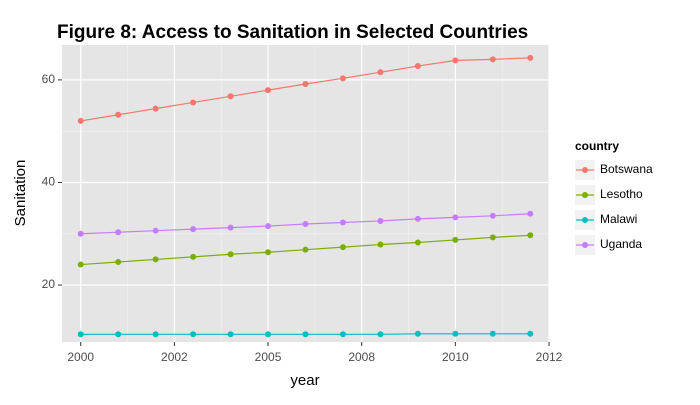 This screenshot has width=700, height=405. I want to click on y-tick-label: 60, so click(49, 79).